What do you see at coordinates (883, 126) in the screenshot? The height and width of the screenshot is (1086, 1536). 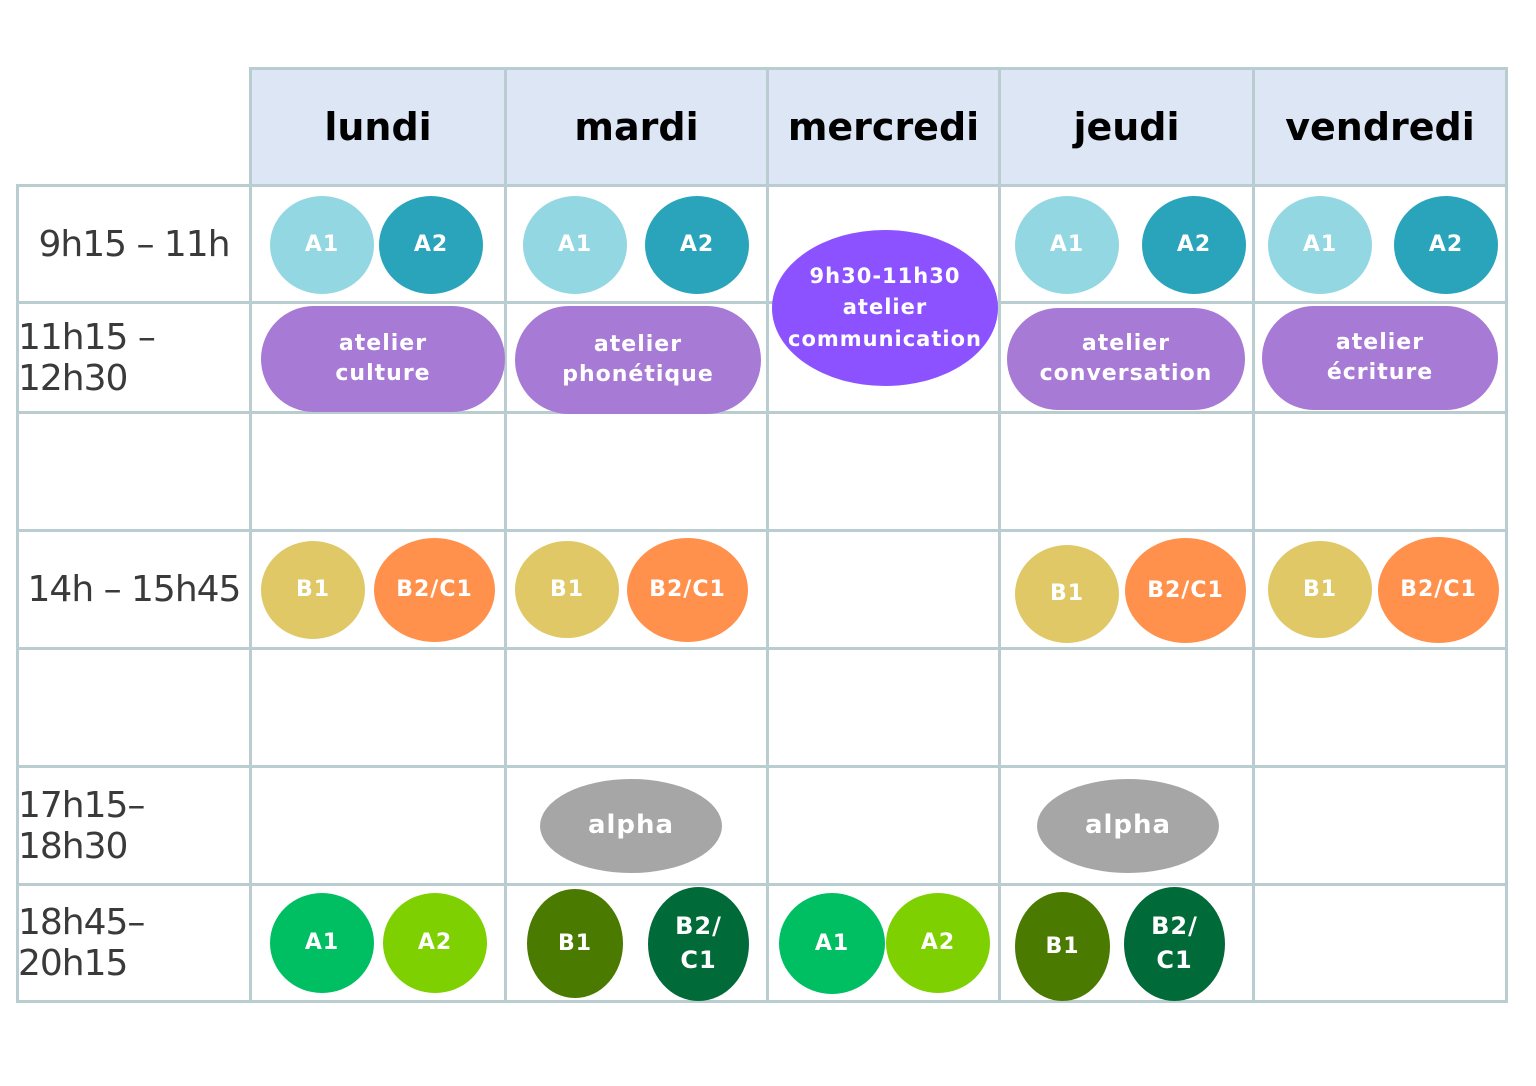 I see `day-header-mercredi: mercredi` at bounding box center [883, 126].